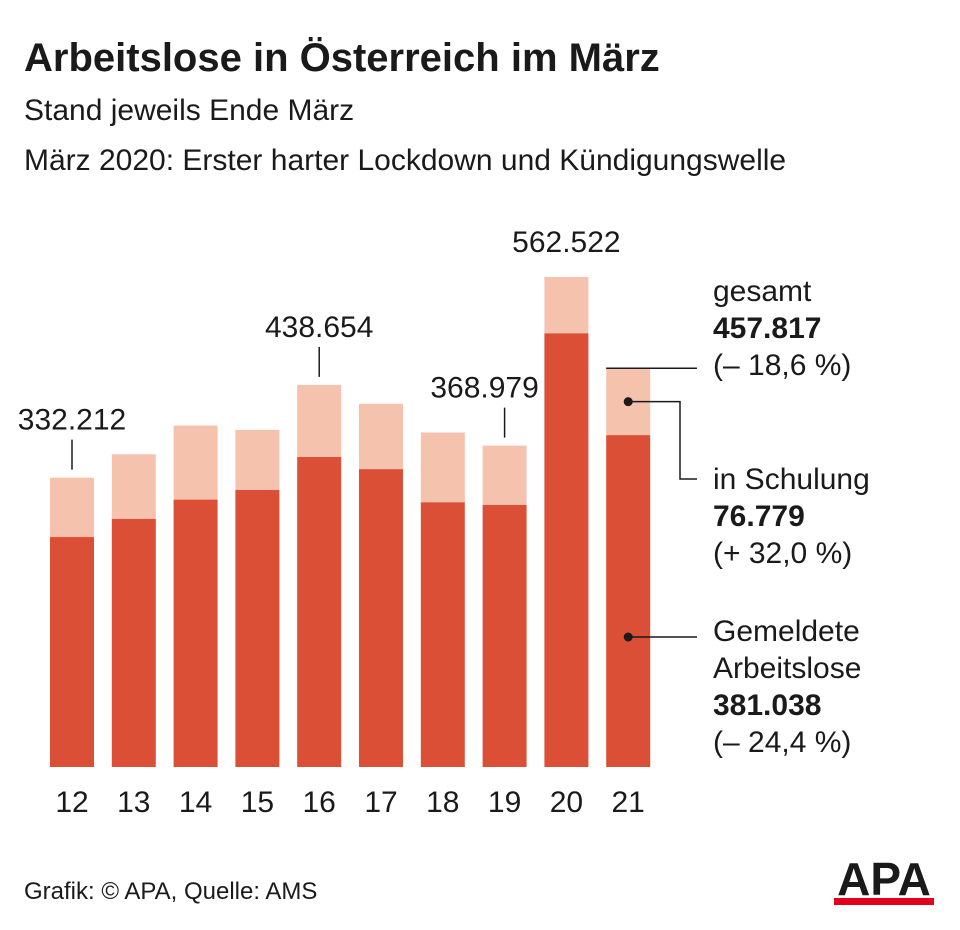 The image size is (960, 930). What do you see at coordinates (189, 110) in the screenshot?
I see `chart-subtitle: Stand jeweils Ende März` at bounding box center [189, 110].